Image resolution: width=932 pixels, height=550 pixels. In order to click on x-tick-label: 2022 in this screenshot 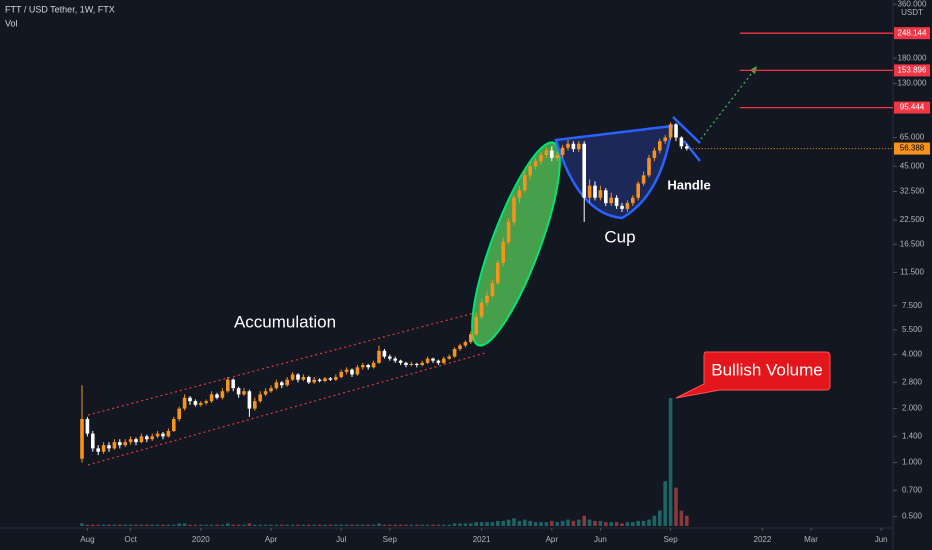, I will do `click(763, 539)`.